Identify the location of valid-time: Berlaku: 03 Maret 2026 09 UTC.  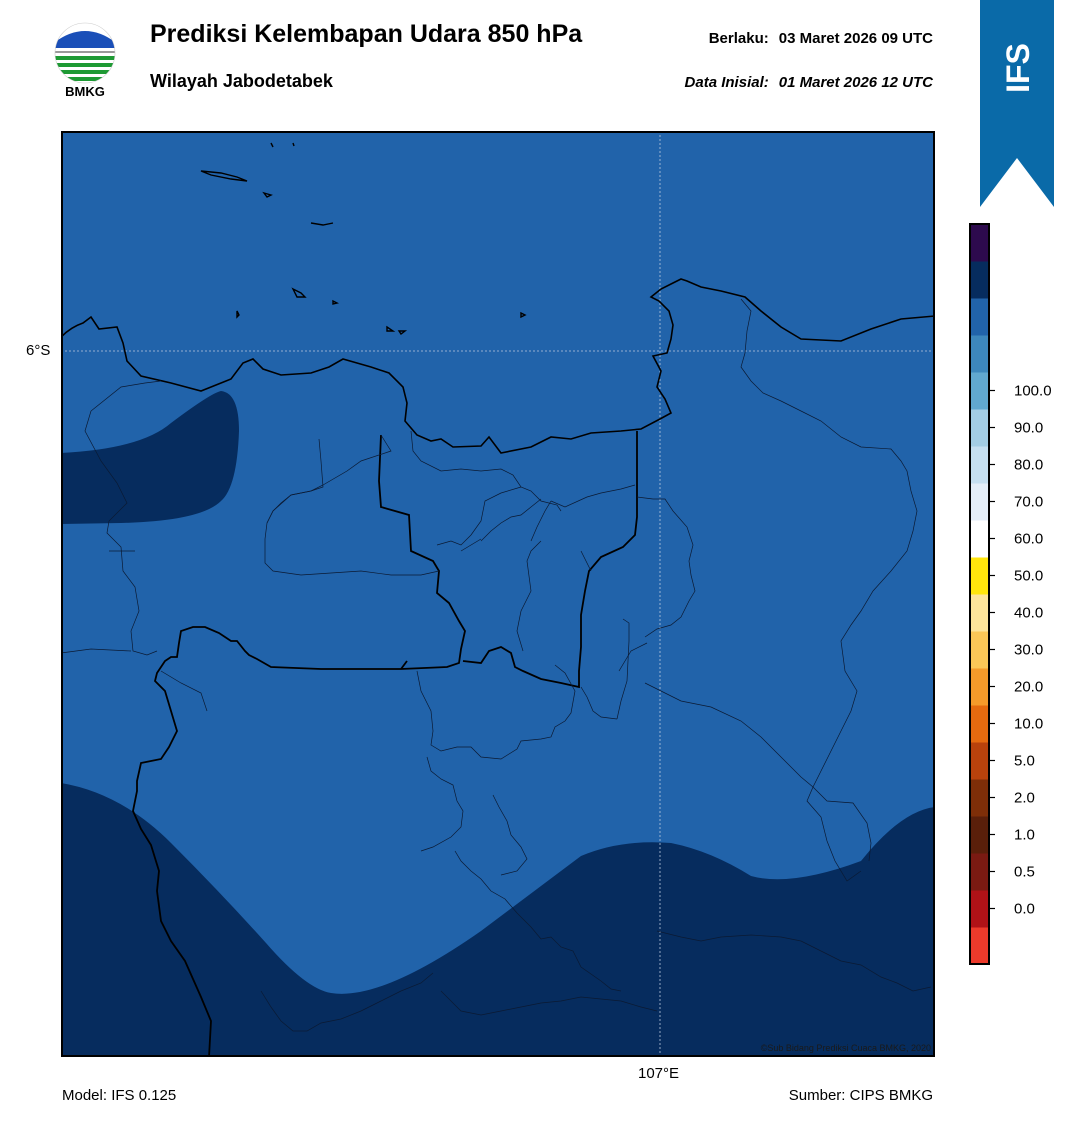
(821, 38).